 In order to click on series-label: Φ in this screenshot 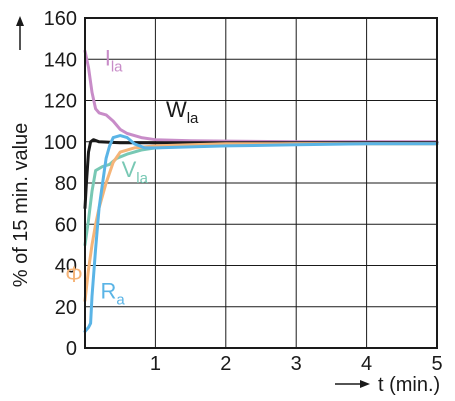, I will do `click(74, 274)`.